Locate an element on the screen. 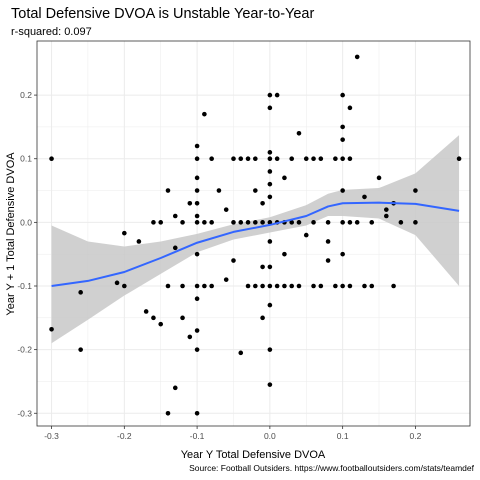 The image size is (480, 480). y-axis-title: Year Y + 1 Total Defensive DVOA is located at coordinates (11, 234).